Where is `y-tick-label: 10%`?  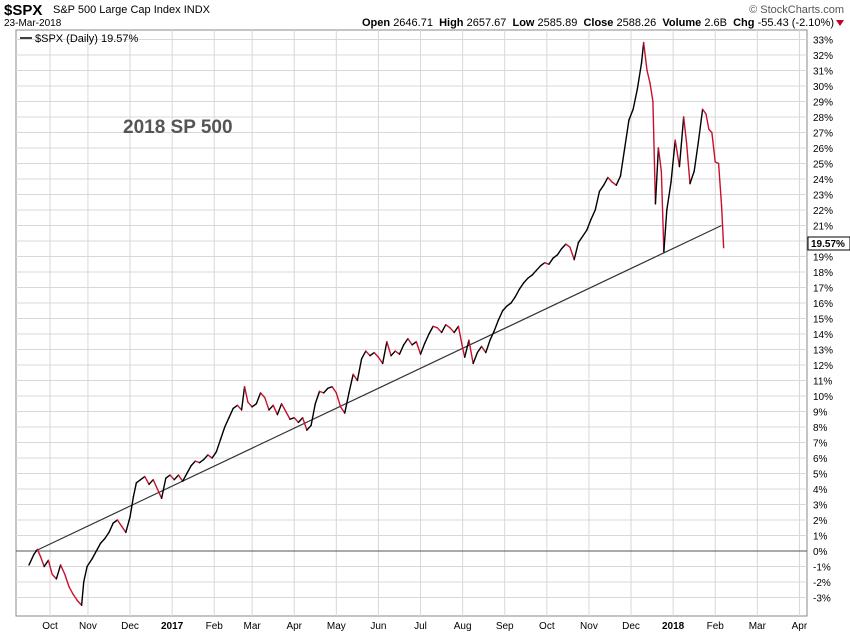
y-tick-label: 10% is located at coordinates (823, 397).